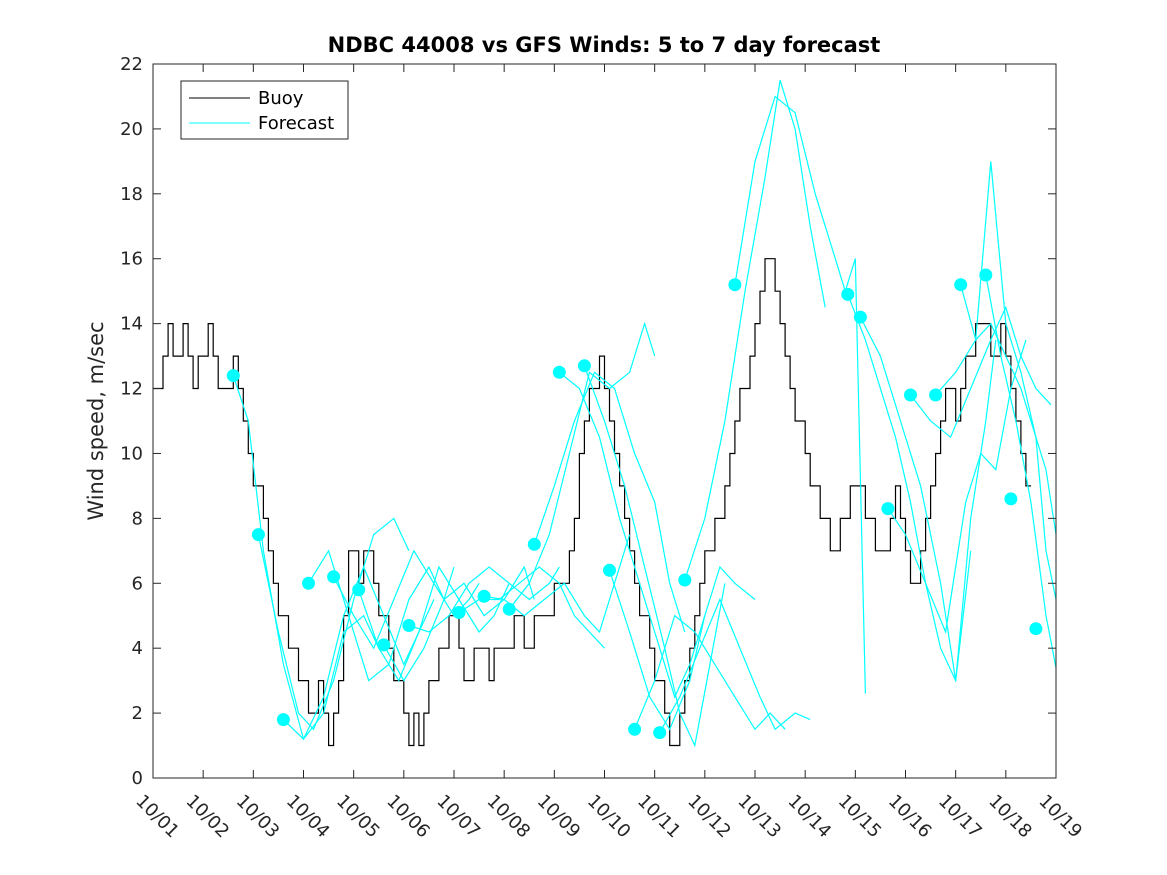 This screenshot has height=875, width=1167. Describe the element at coordinates (308, 817) in the screenshot. I see `x-tick-label: 10/04` at that location.